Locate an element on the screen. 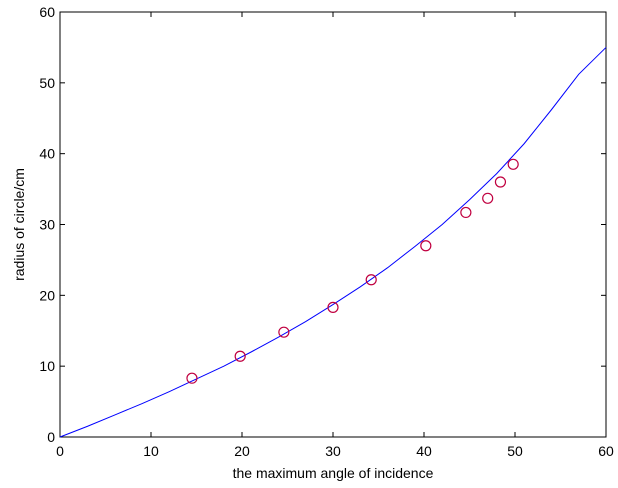 Image resolution: width=618 pixels, height=488 pixels. y-tick-label: 60 is located at coordinates (47, 12).